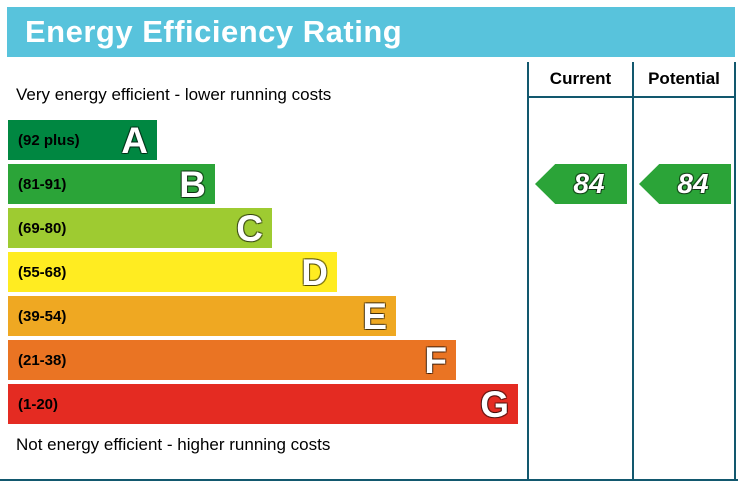  I want to click on band-a-range: (92 plus), so click(49, 140).